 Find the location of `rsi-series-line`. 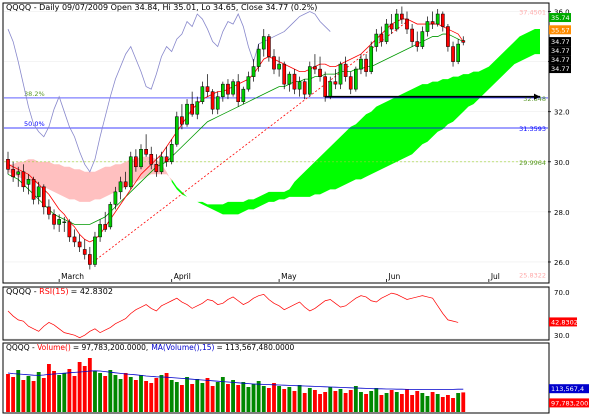

rsi-series-line is located at coordinates (233, 315).